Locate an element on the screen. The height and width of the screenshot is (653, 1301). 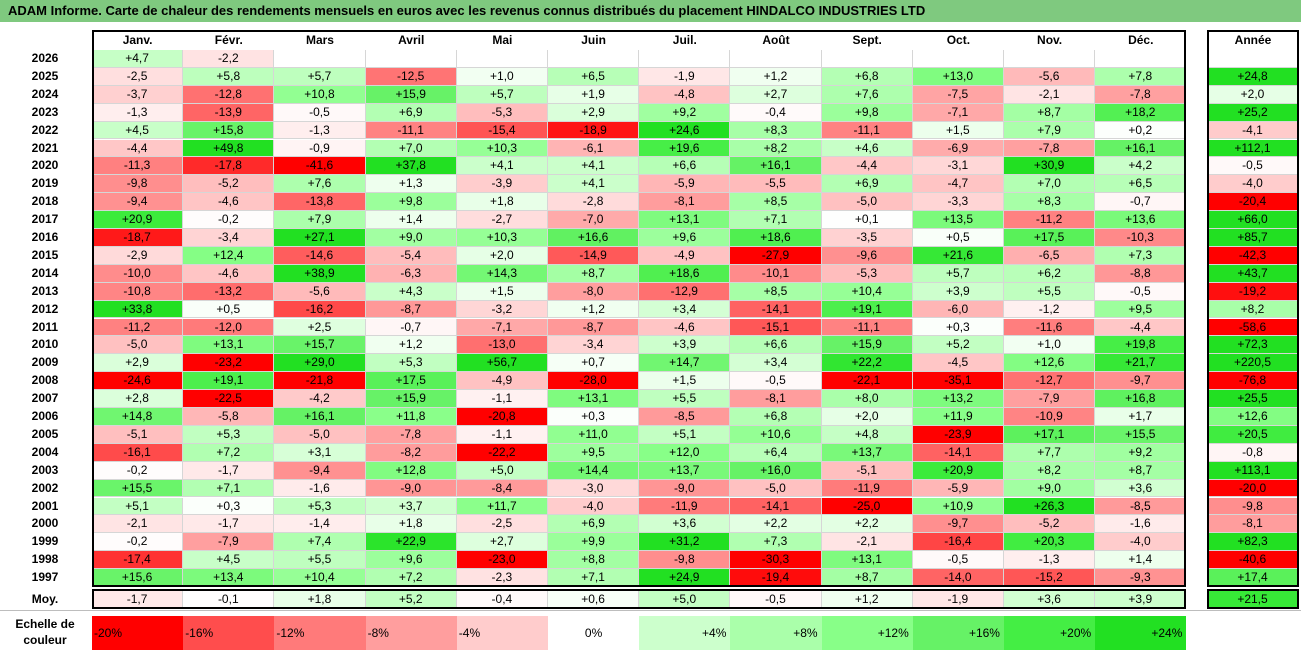
year-label: 2000 is located at coordinates (45, 523).